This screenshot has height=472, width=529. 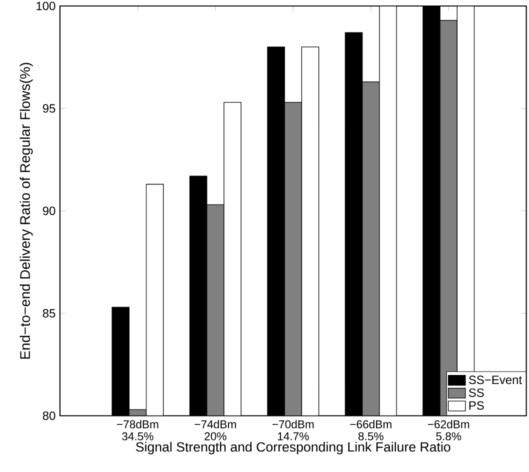 I want to click on y-tick-label: 100, so click(x=46, y=6).